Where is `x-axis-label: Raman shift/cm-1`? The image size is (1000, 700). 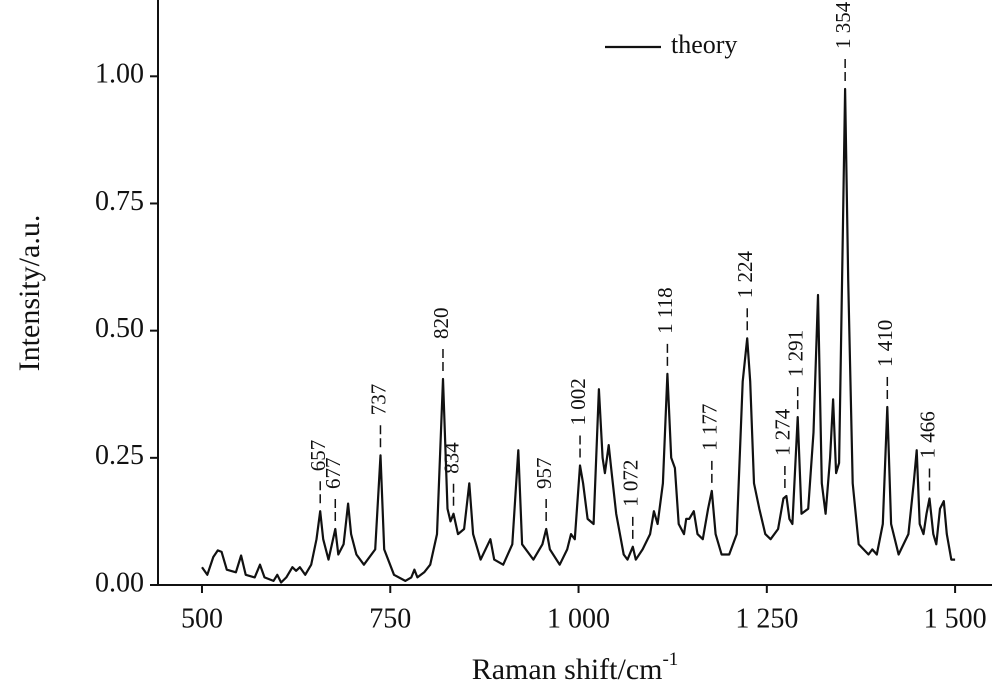
x-axis-label: Raman shift/cm-1 is located at coordinates (575, 667).